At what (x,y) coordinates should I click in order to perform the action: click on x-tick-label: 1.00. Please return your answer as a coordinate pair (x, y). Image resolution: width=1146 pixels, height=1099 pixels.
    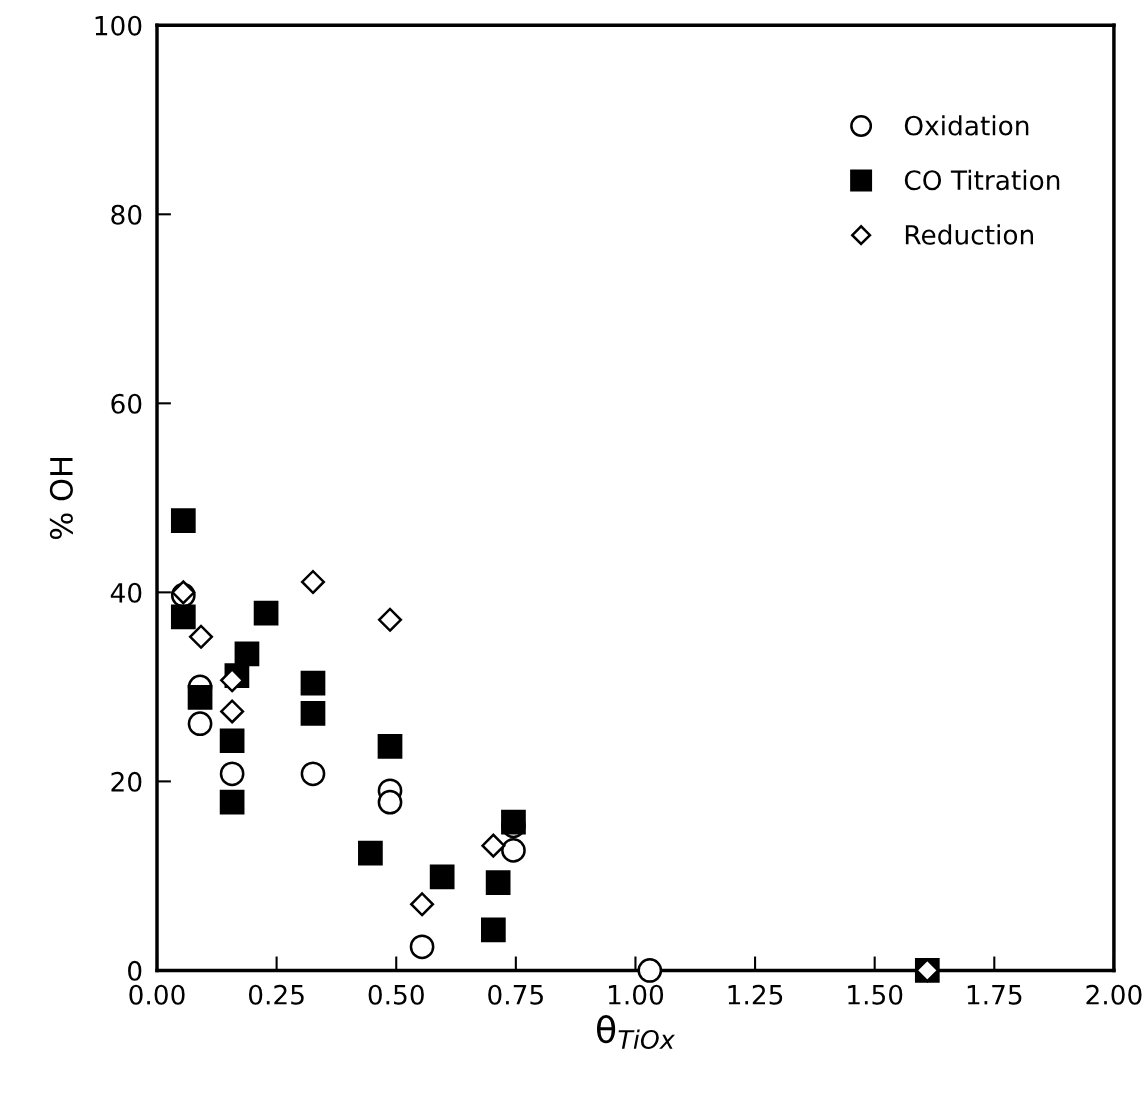
    Looking at the image, I should click on (636, 994).